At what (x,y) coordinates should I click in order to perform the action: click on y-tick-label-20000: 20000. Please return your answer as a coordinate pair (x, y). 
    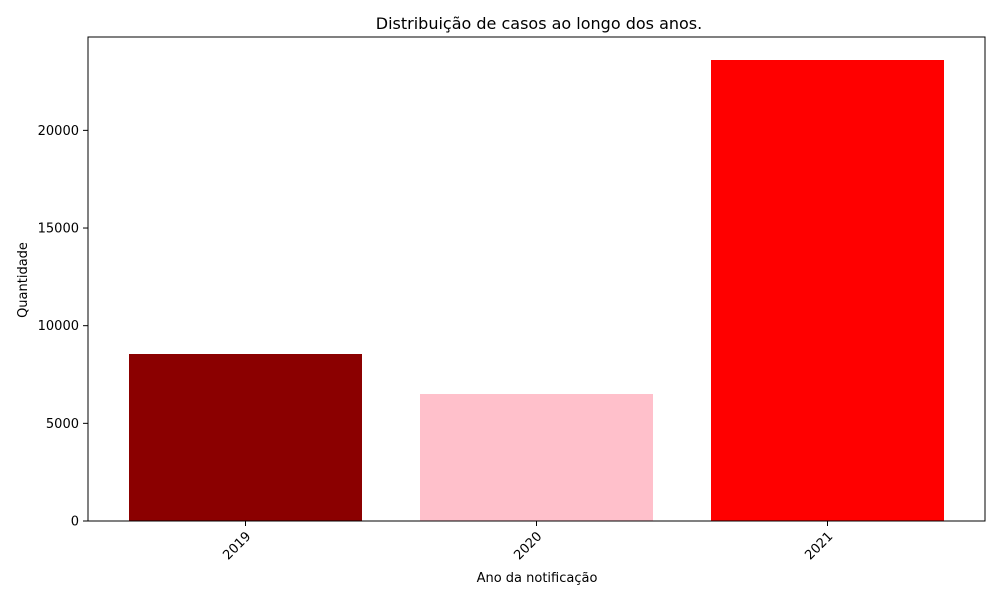
    Looking at the image, I should click on (58, 131).